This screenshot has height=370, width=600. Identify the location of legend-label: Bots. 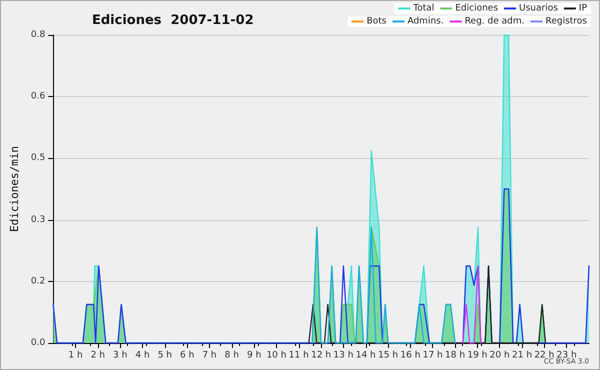
(376, 21).